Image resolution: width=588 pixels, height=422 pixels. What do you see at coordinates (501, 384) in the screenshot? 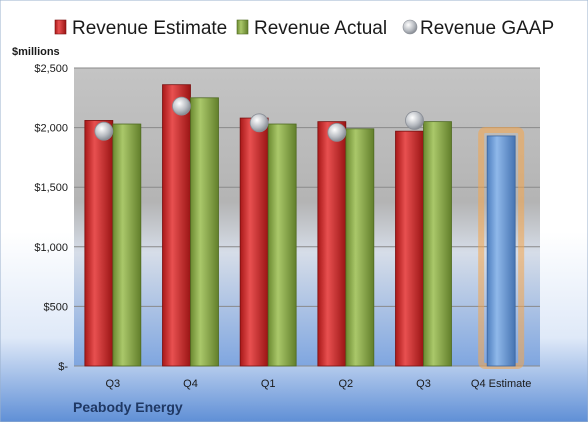
I see `x-tick-label: Q4 Estimate` at bounding box center [501, 384].